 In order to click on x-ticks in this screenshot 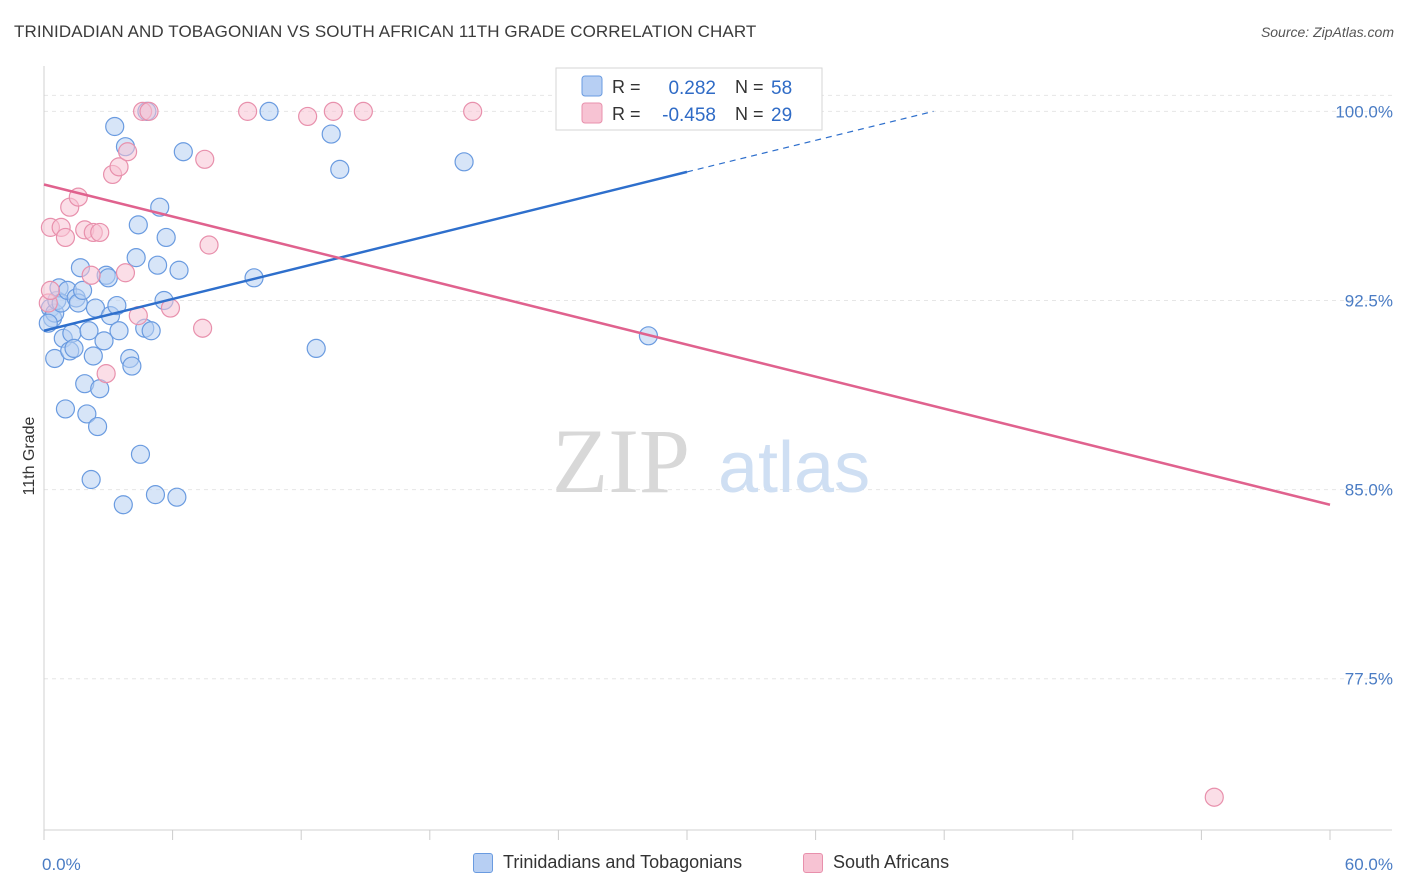, I will do `click(687, 835)`.